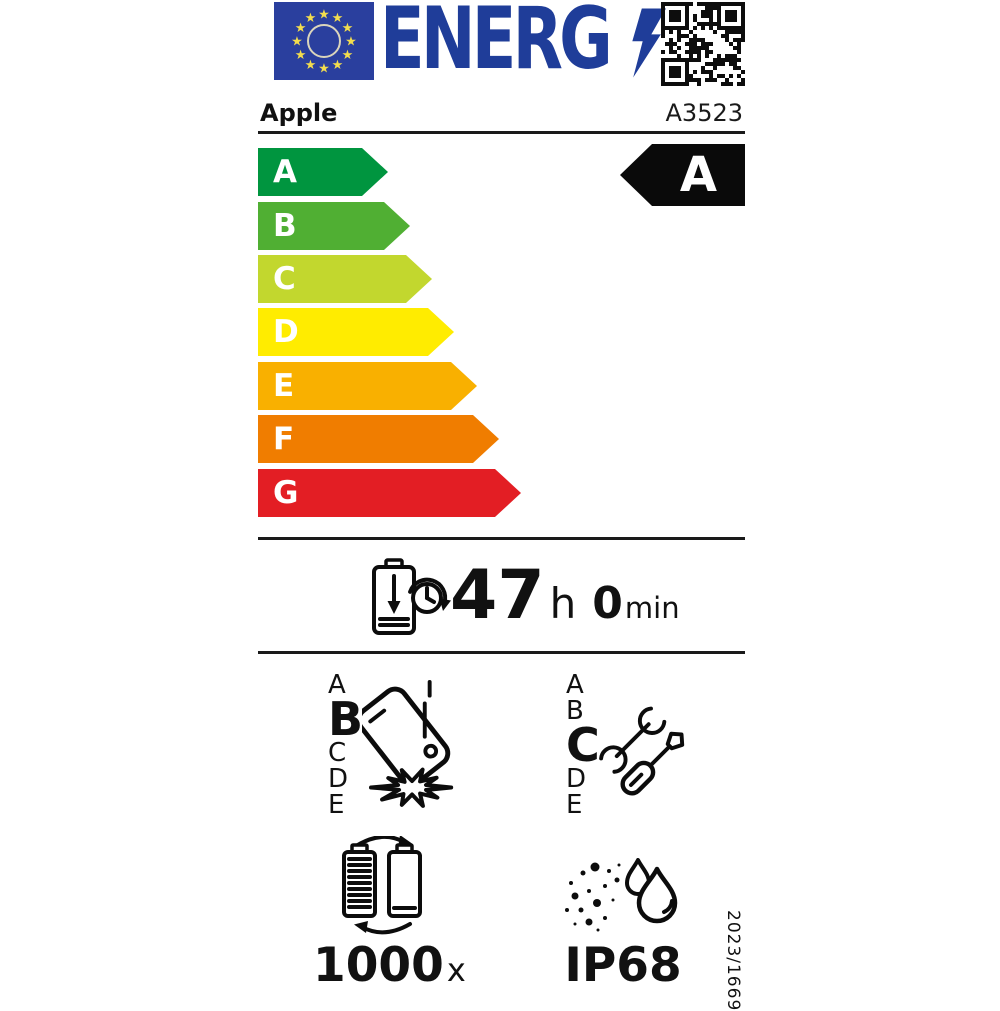  I want to click on scale-arrow-b: B, so click(334, 226).